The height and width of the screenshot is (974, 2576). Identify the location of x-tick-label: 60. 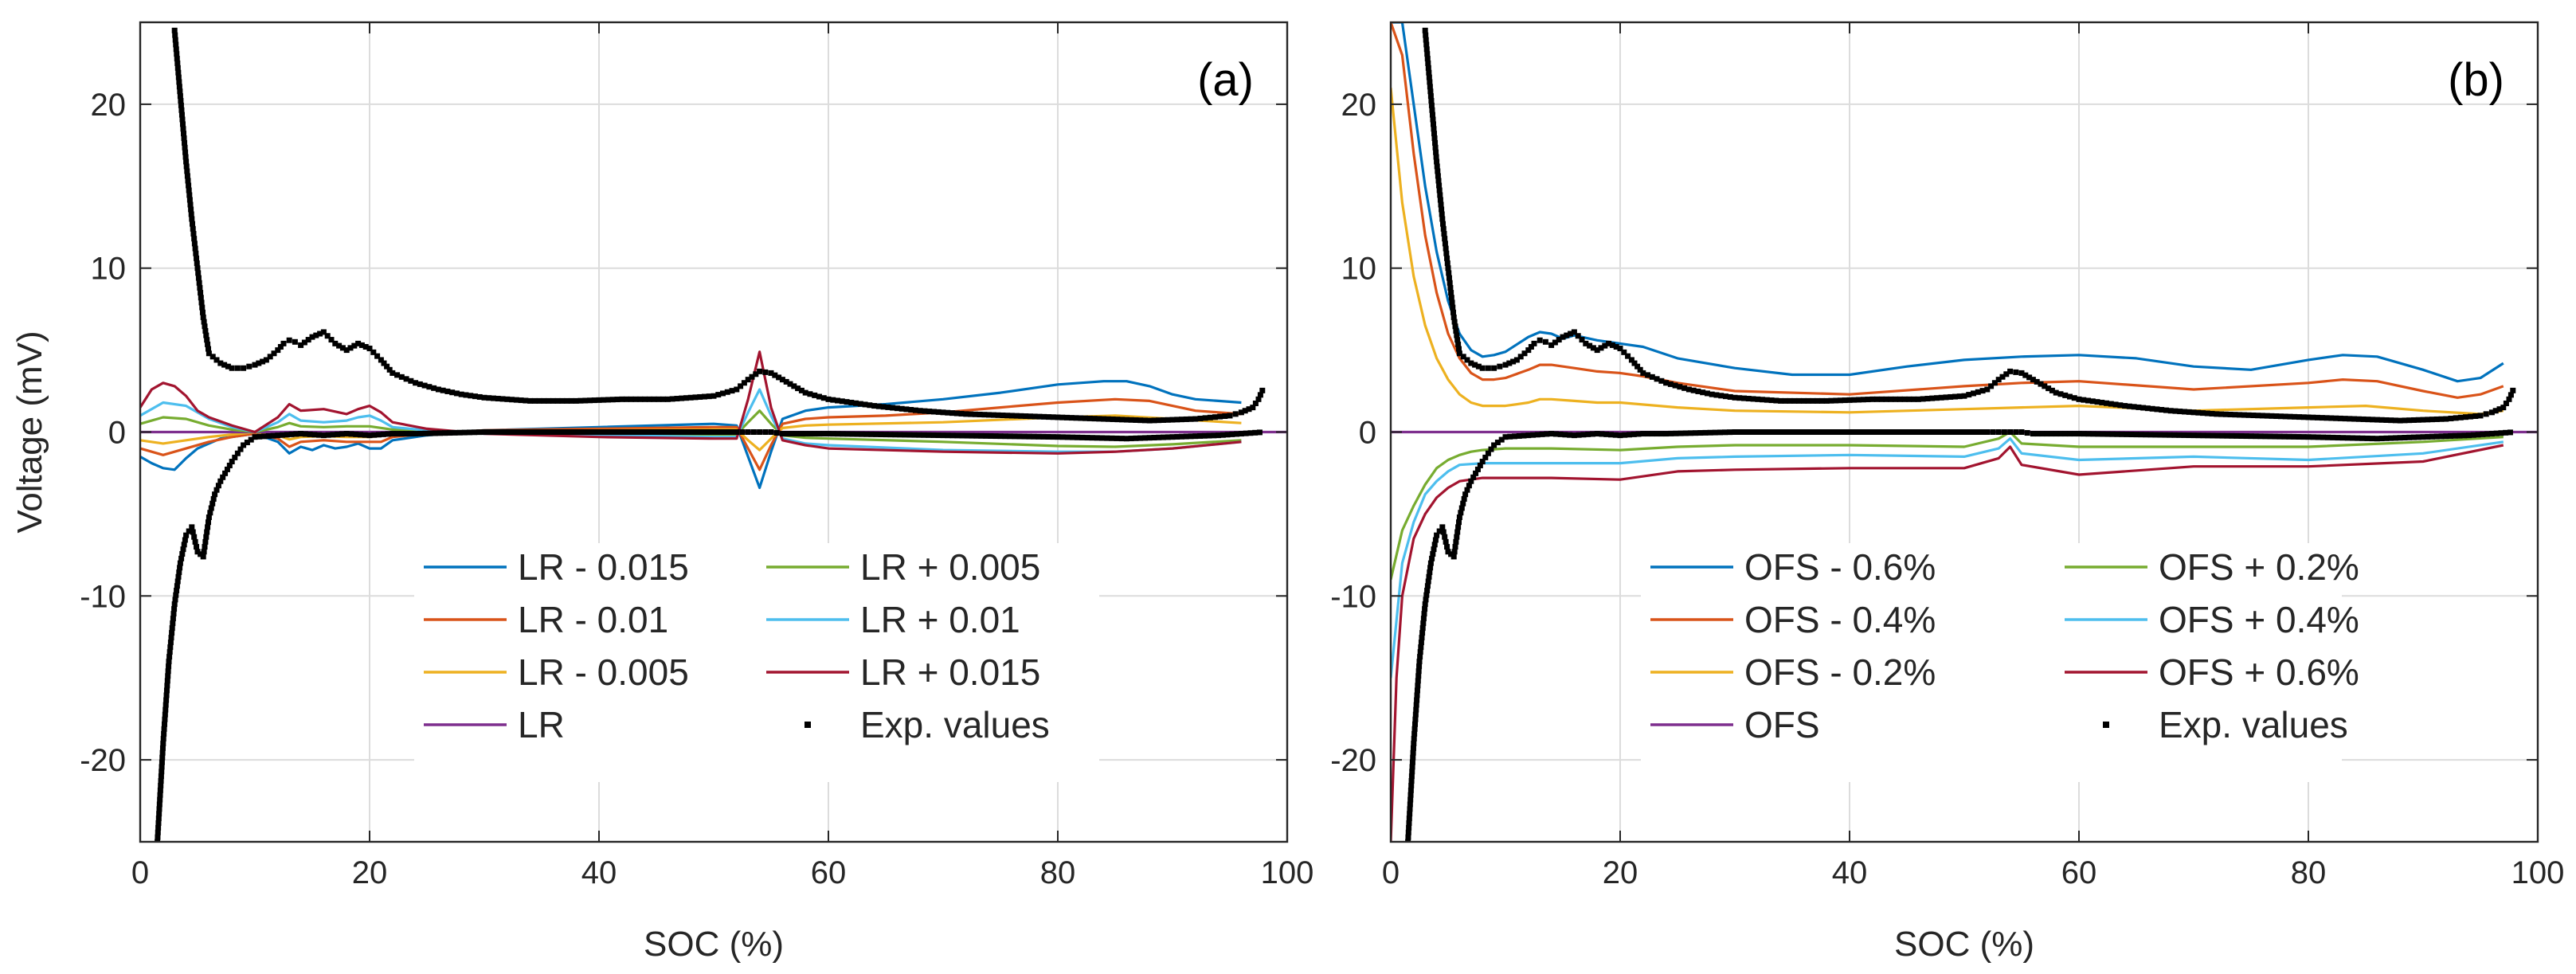
(829, 873).